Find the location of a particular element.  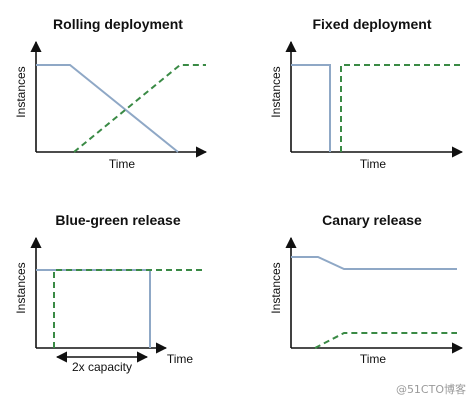

canary-release-title: Canary release is located at coordinates (372, 220).